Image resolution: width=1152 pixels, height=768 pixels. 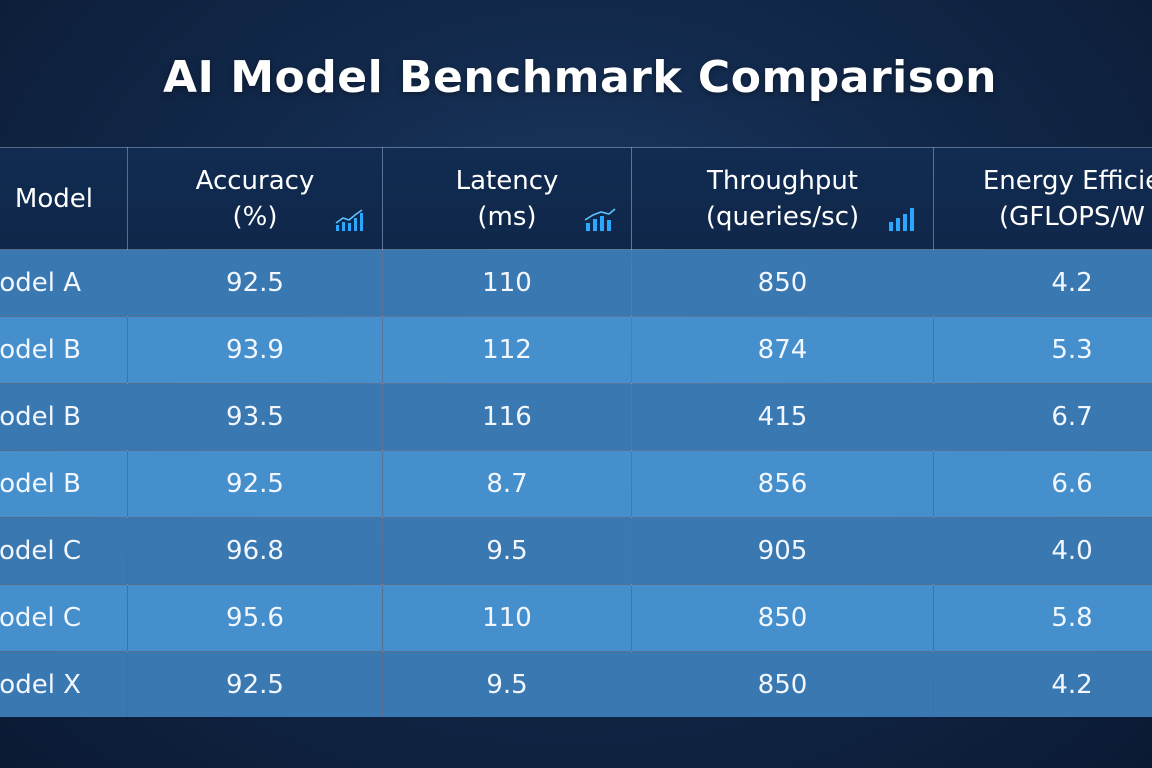 What do you see at coordinates (1042, 484) in the screenshot?
I see `cell-energy-efficiency: 6.6` at bounding box center [1042, 484].